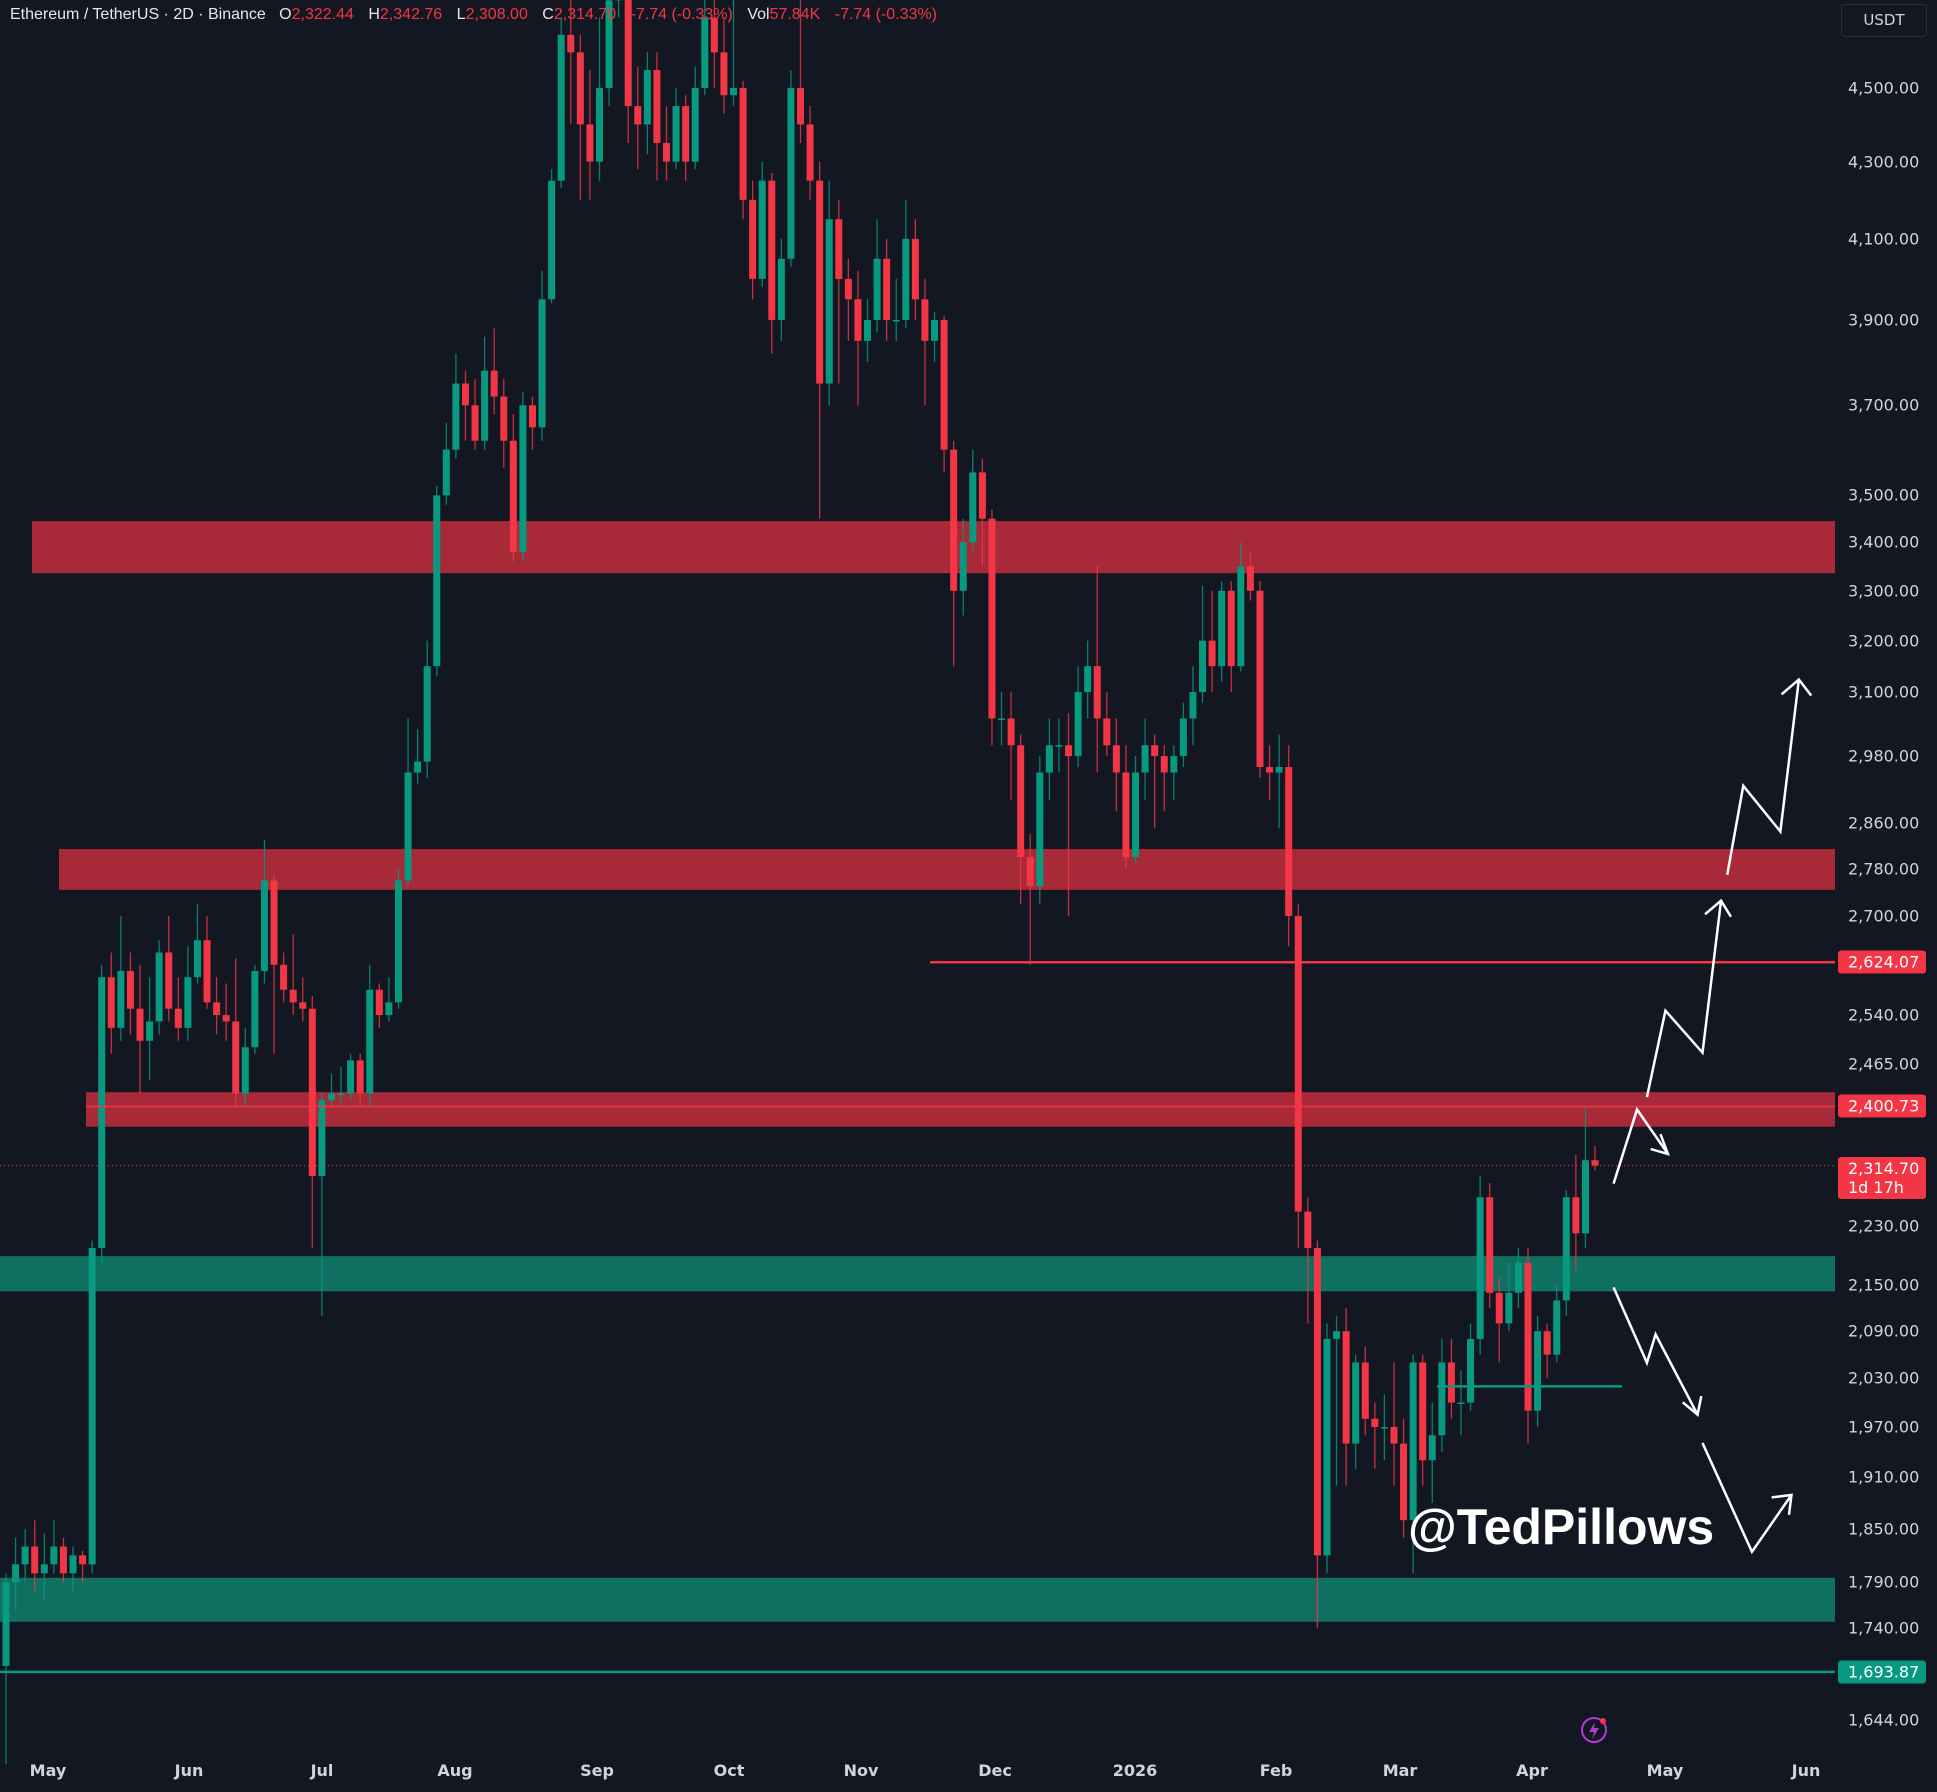 The image size is (1937, 1792). What do you see at coordinates (1884, 162) in the screenshot?
I see `price-tick: 4,300.00` at bounding box center [1884, 162].